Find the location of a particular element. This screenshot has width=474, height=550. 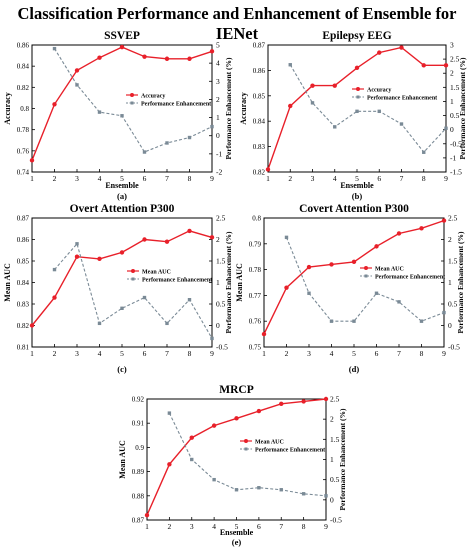

x-tick-label-d: 7 is located at coordinates (399, 353).